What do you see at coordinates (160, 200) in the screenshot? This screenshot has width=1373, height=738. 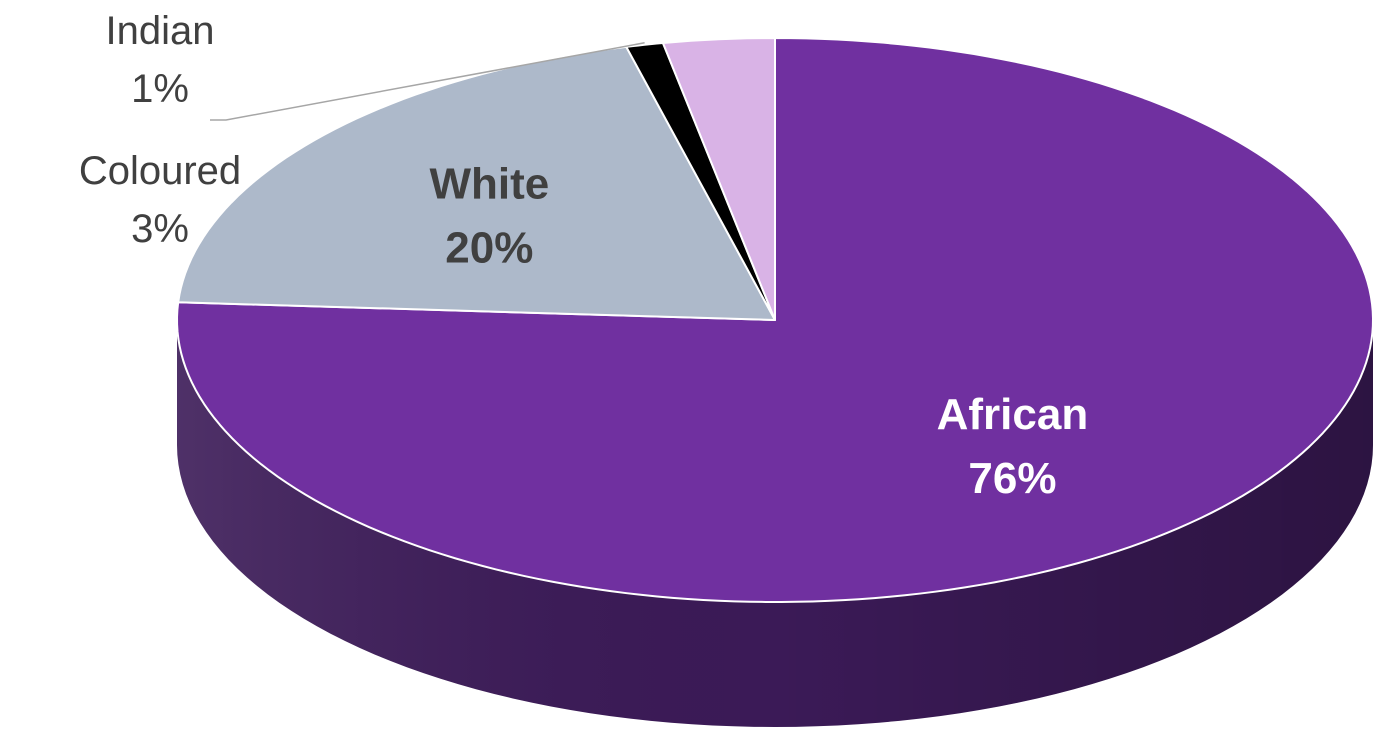 I see `data-label-coloured: Coloured 3%` at bounding box center [160, 200].